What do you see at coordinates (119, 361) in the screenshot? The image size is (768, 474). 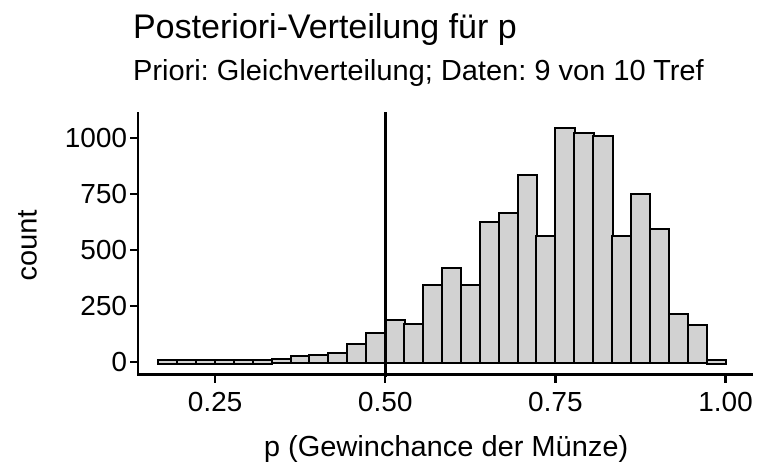 I see `y-tick-label: 0` at bounding box center [119, 361].